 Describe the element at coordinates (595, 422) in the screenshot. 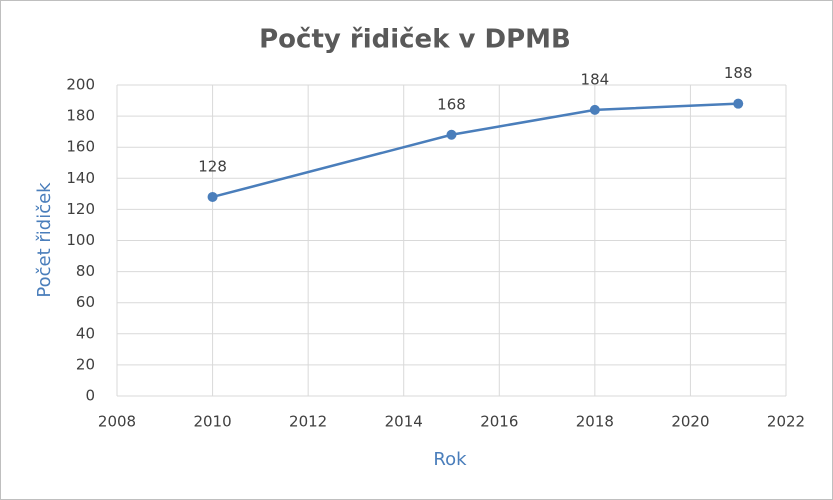

I see `x-tick-label: 2018` at that location.